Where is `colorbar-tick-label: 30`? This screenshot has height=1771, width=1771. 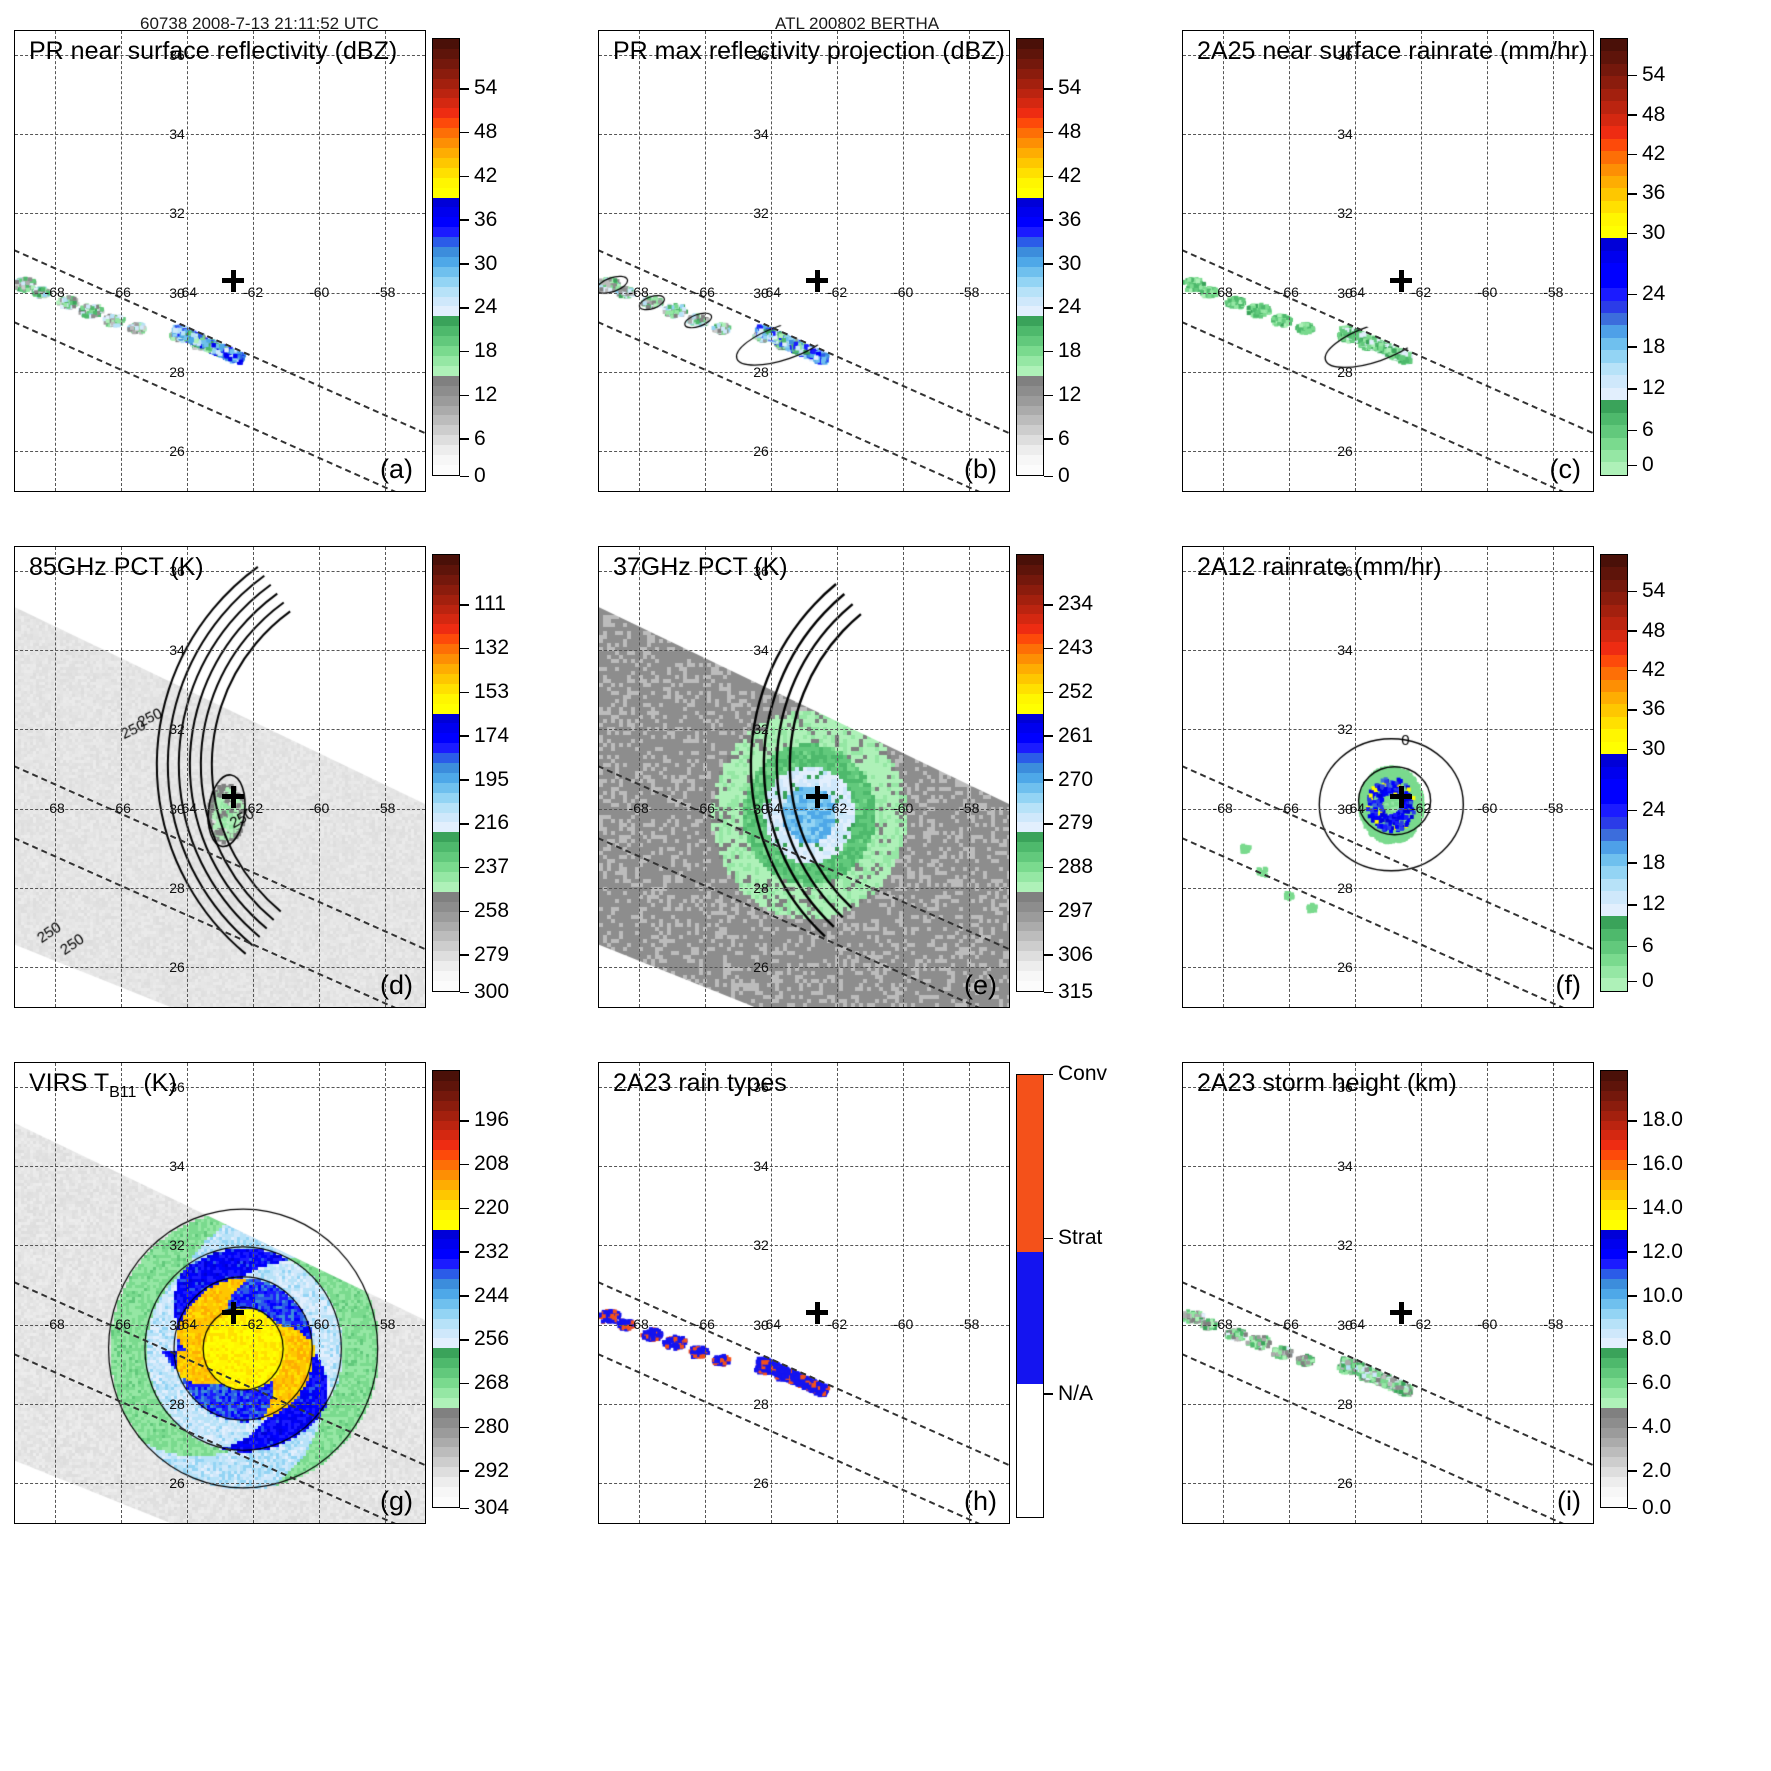 colorbar-tick-label: 30 is located at coordinates (486, 263).